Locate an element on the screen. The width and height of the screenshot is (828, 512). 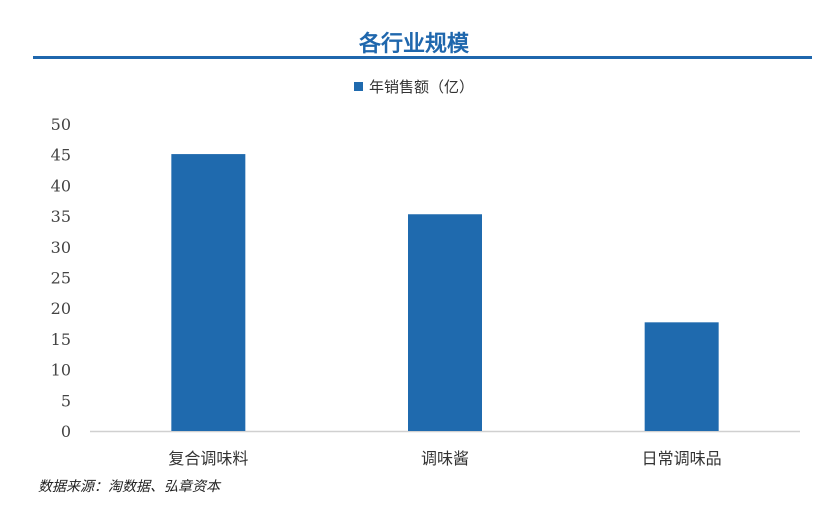
y-tick-label: 40 is located at coordinates (61, 185).